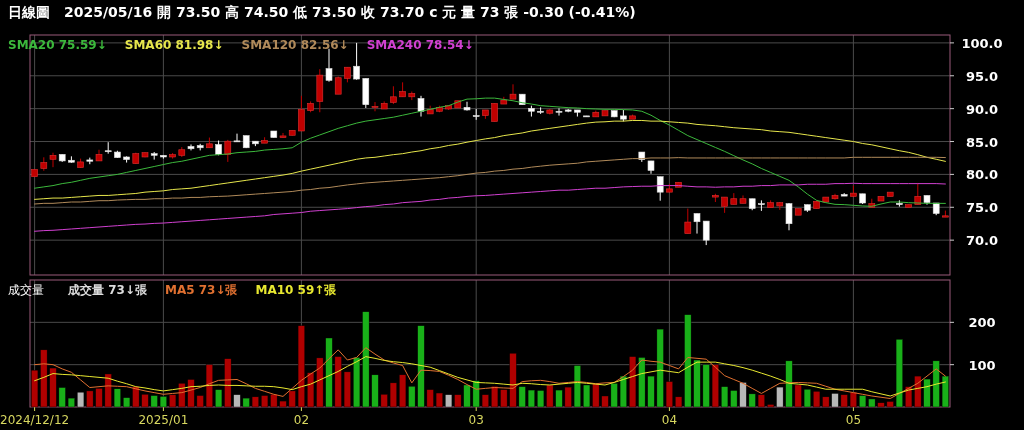  I want to click on chart-title: 成交量, so click(26, 290).